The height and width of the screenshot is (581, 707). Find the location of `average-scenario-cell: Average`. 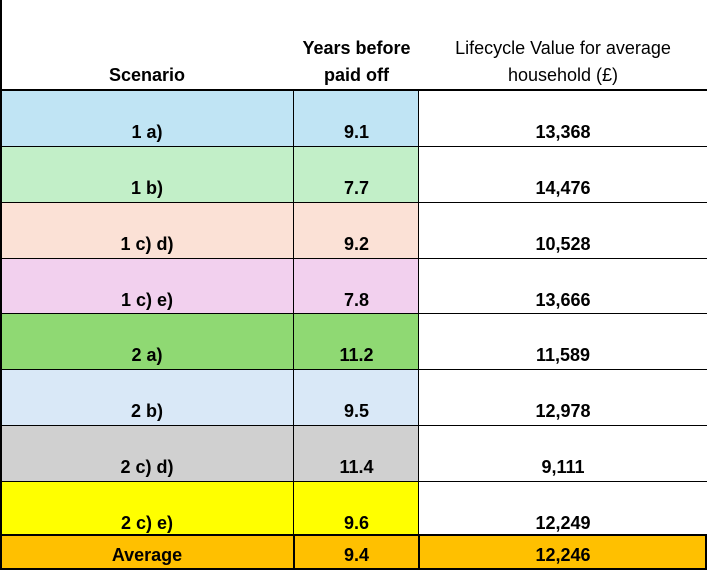

average-scenario-cell: Average is located at coordinates (147, 552).